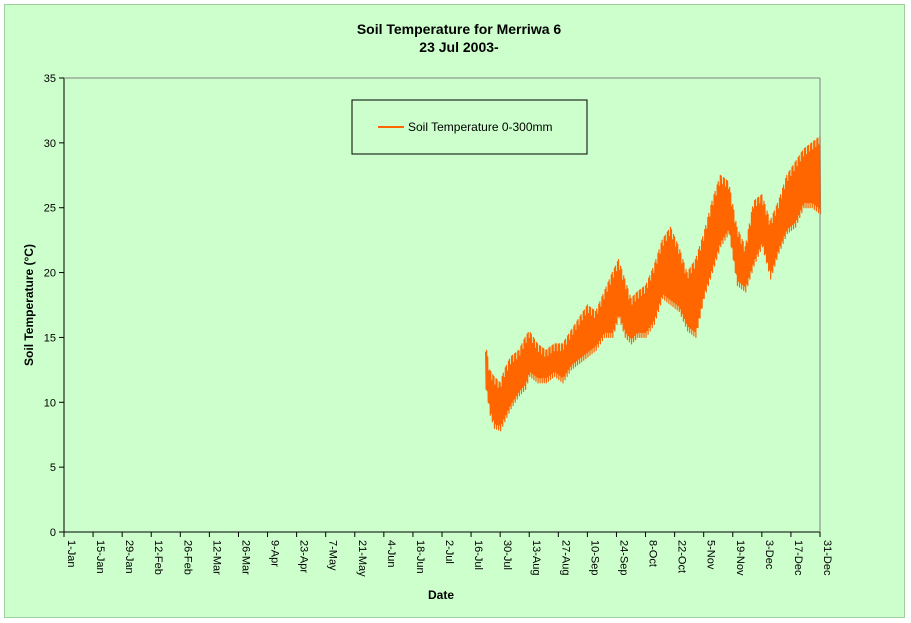  What do you see at coordinates (53, 533) in the screenshot?
I see `y-tick-label: 0` at bounding box center [53, 533].